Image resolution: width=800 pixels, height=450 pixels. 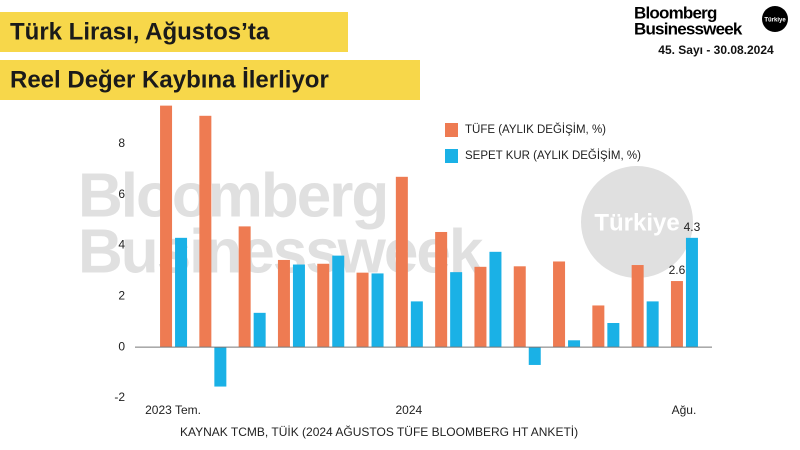 What do you see at coordinates (677, 270) in the screenshot?
I see `data-label: 2.6` at bounding box center [677, 270].